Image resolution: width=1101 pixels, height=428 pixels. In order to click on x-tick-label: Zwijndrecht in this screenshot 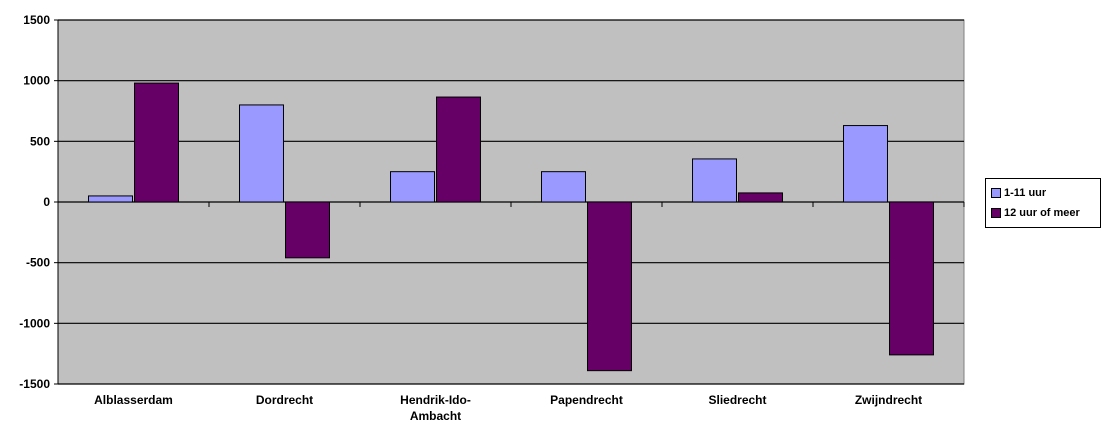, I will do `click(888, 400)`.